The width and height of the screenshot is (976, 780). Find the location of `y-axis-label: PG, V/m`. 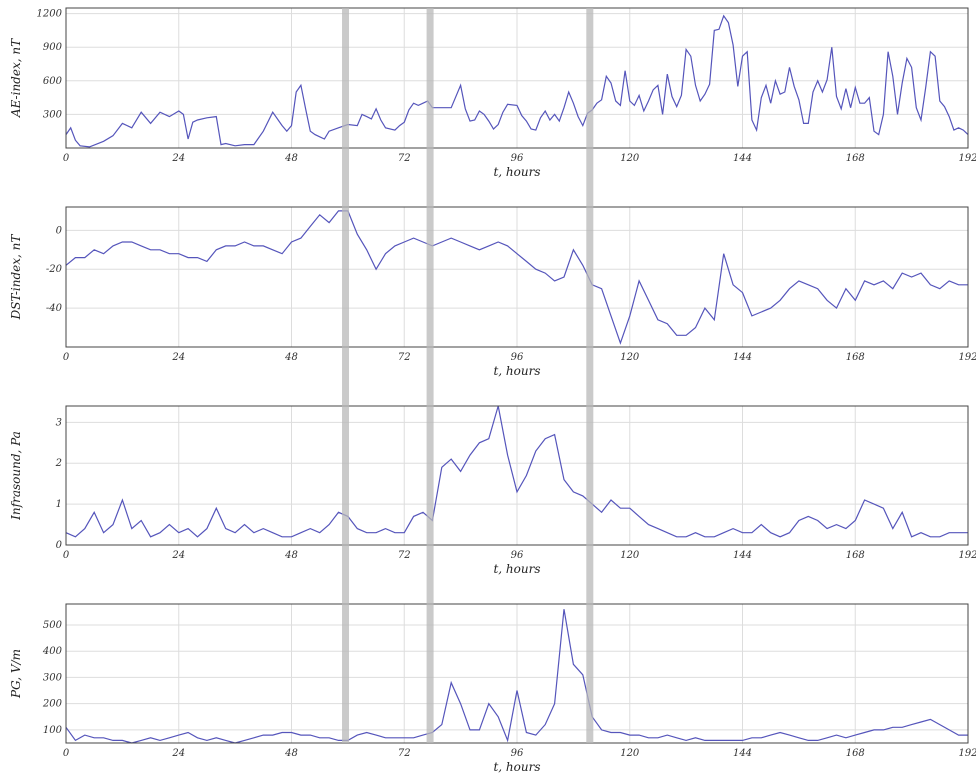

y-axis-label: PG, V/m is located at coordinates (16, 674).